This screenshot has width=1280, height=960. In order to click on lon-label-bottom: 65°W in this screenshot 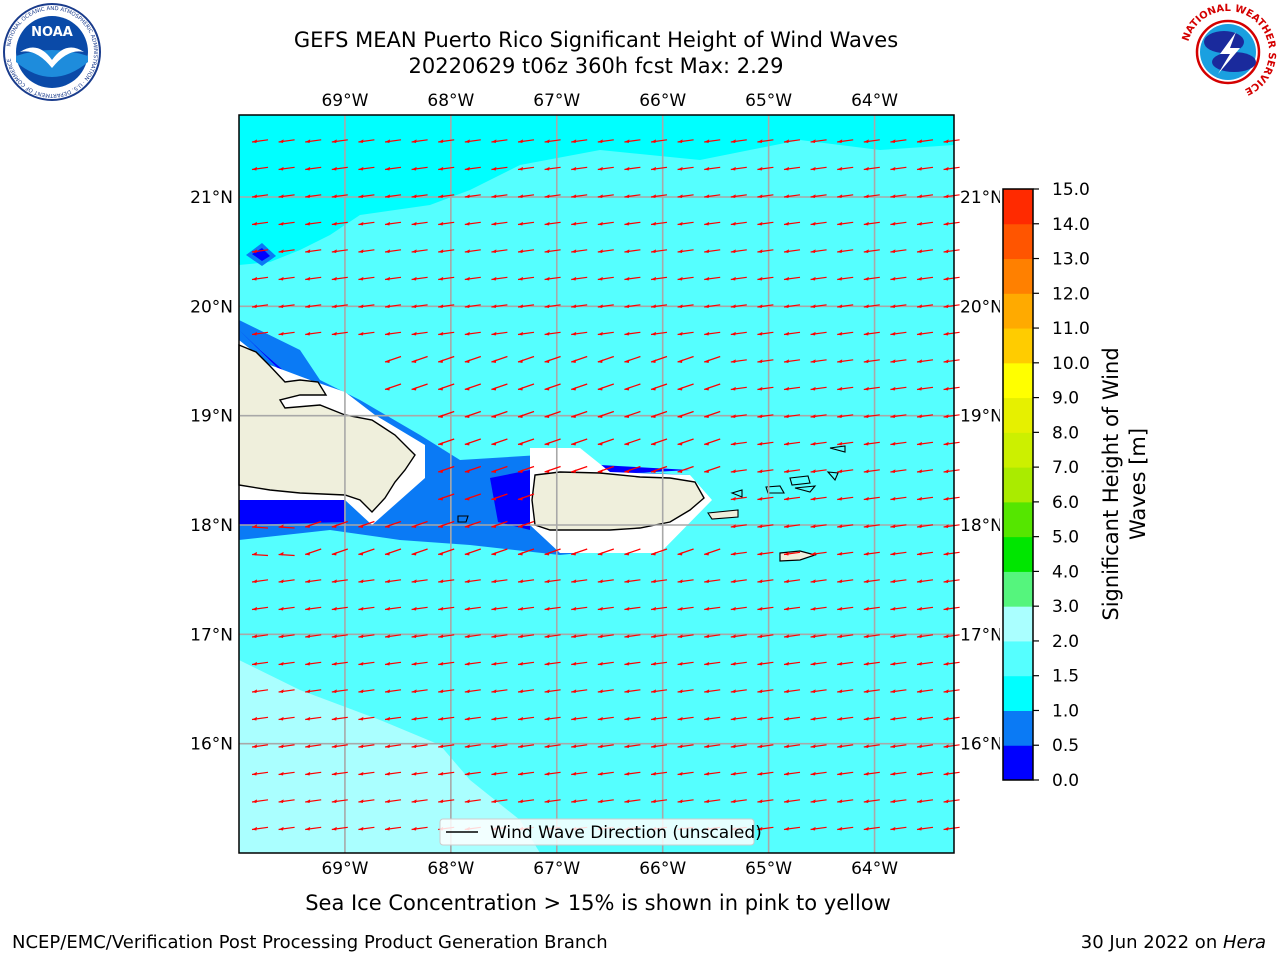, I will do `click(768, 869)`.